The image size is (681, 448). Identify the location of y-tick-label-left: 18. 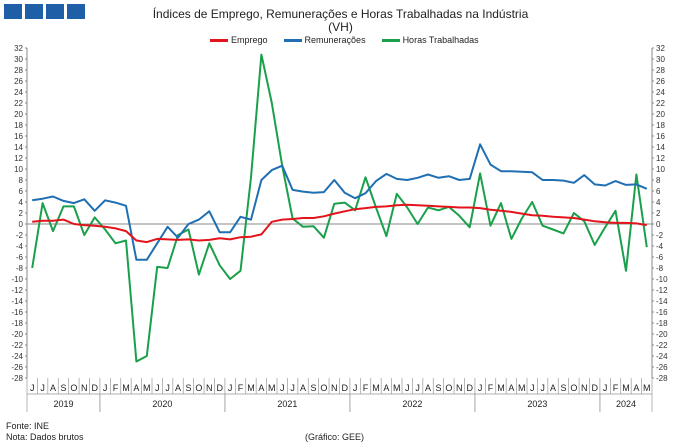
(18, 125).